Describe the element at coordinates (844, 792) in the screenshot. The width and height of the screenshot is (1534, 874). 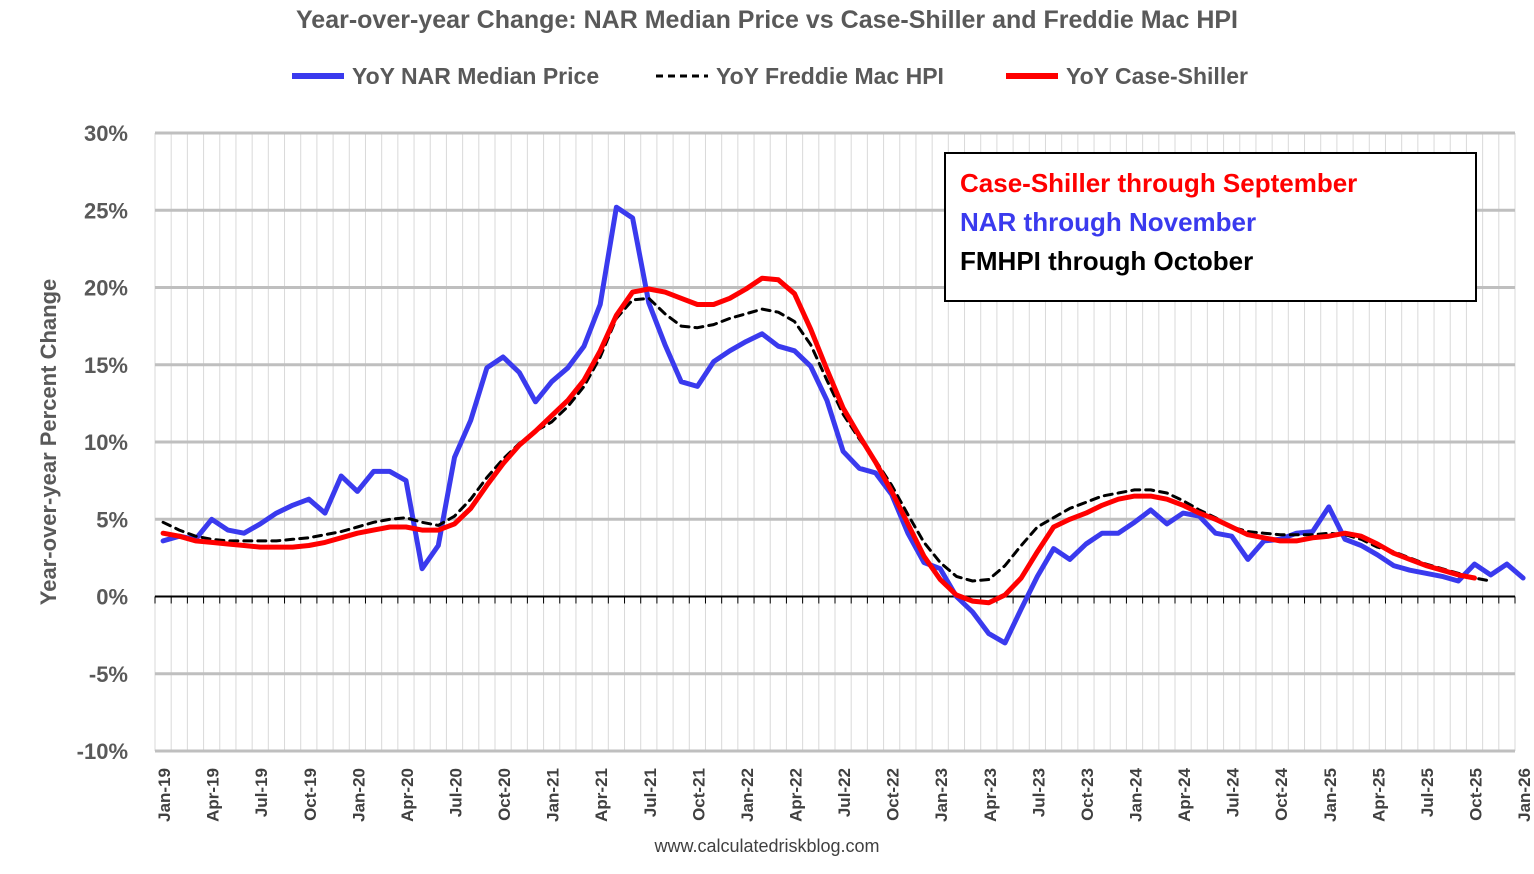
I see `x-tick-label: Jul-22` at that location.